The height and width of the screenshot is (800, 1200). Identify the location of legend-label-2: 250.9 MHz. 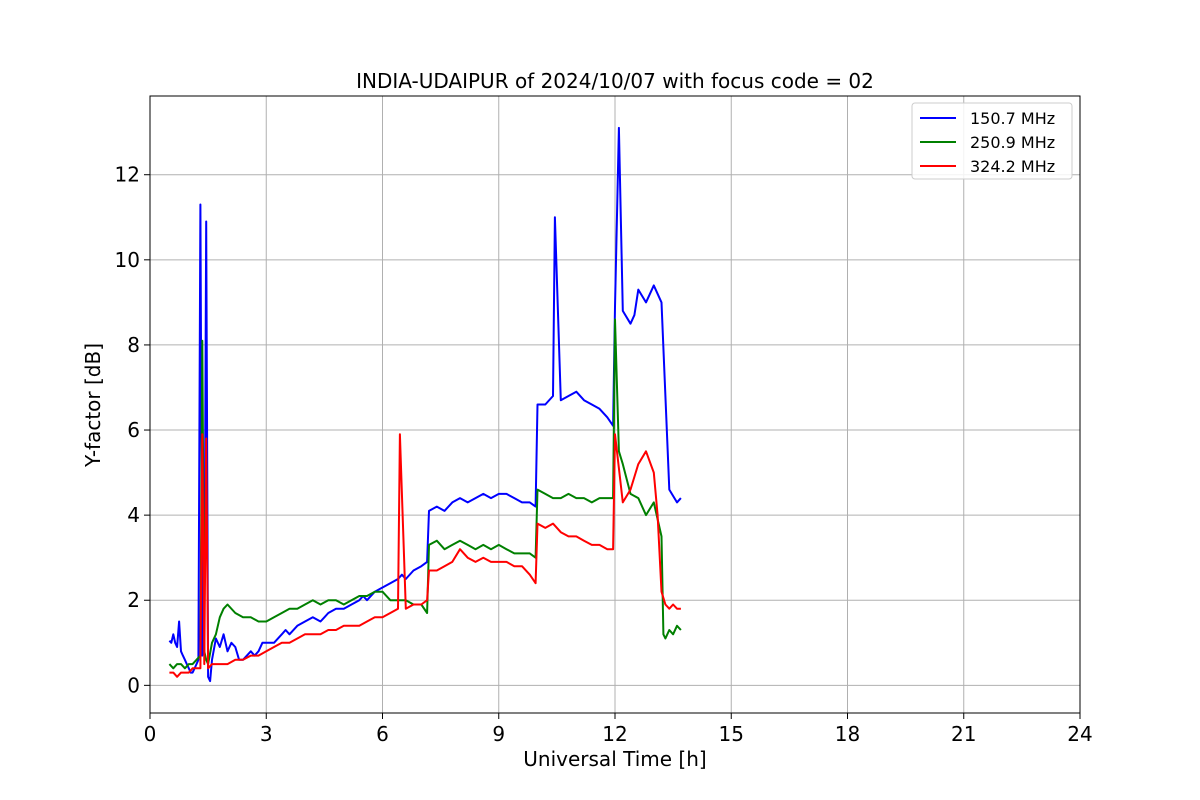
(1012, 142).